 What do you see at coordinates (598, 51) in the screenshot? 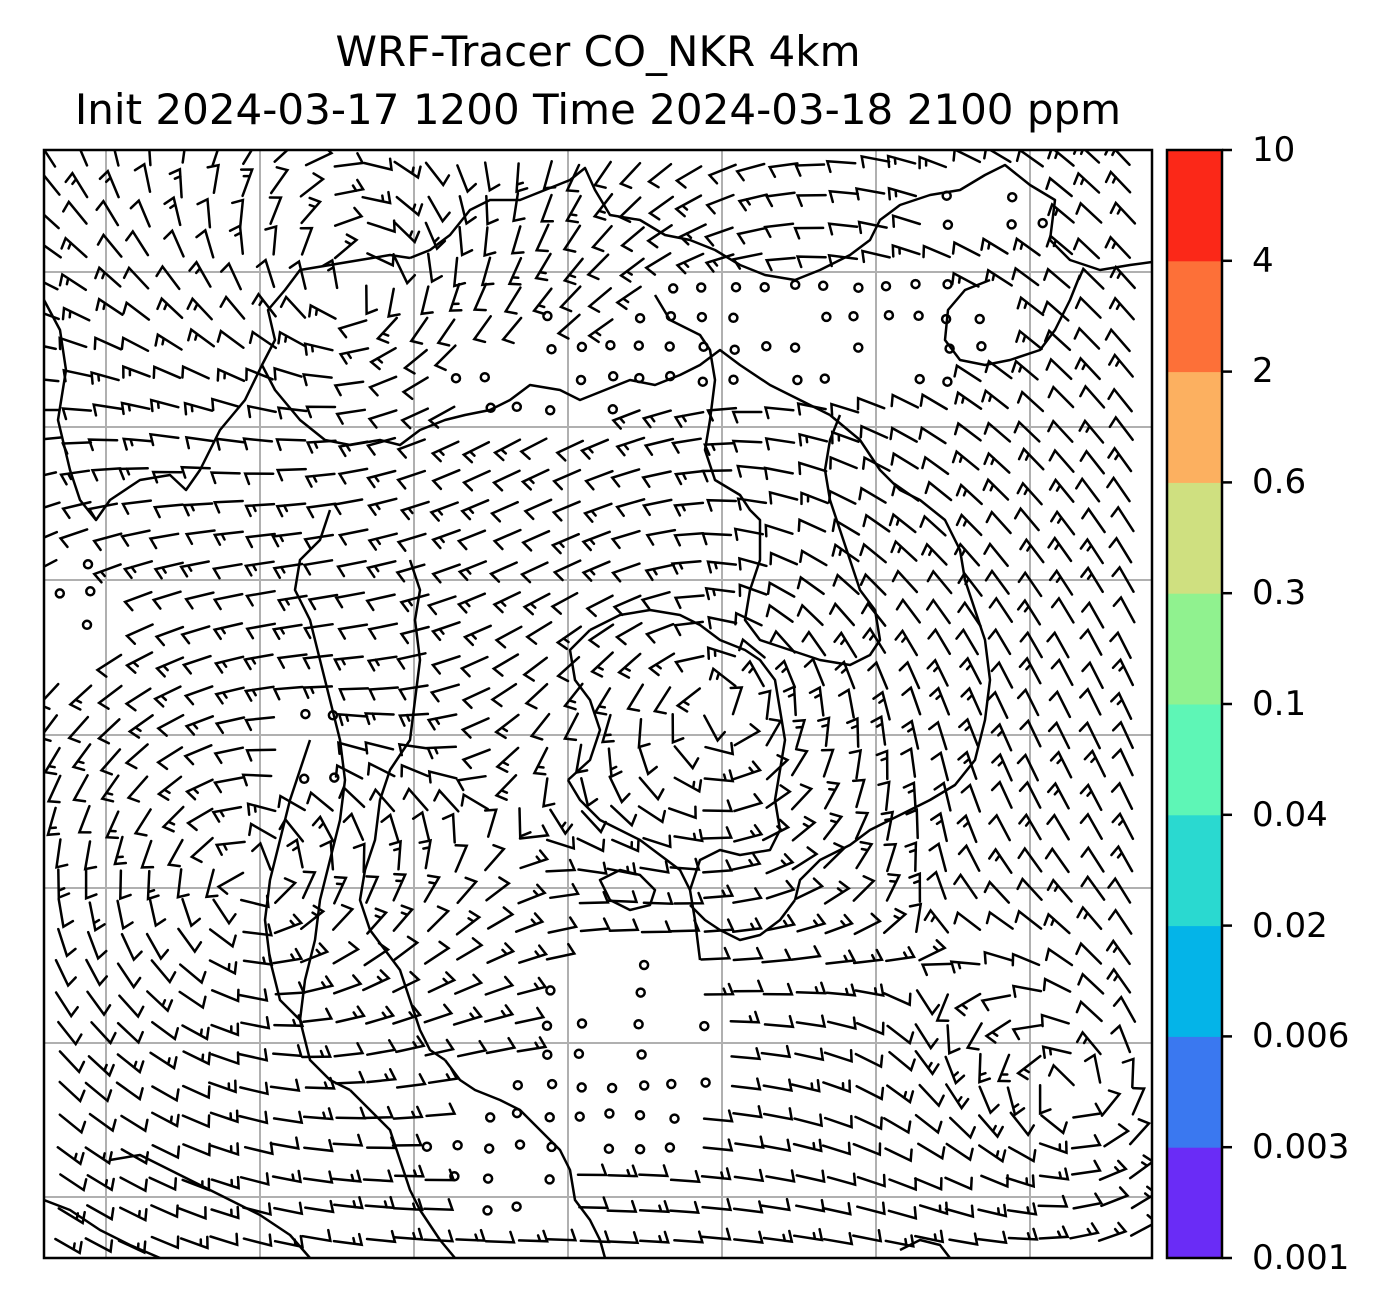
I see `map-title-line1: WRF-Tracer CO_NKR 4km` at bounding box center [598, 51].